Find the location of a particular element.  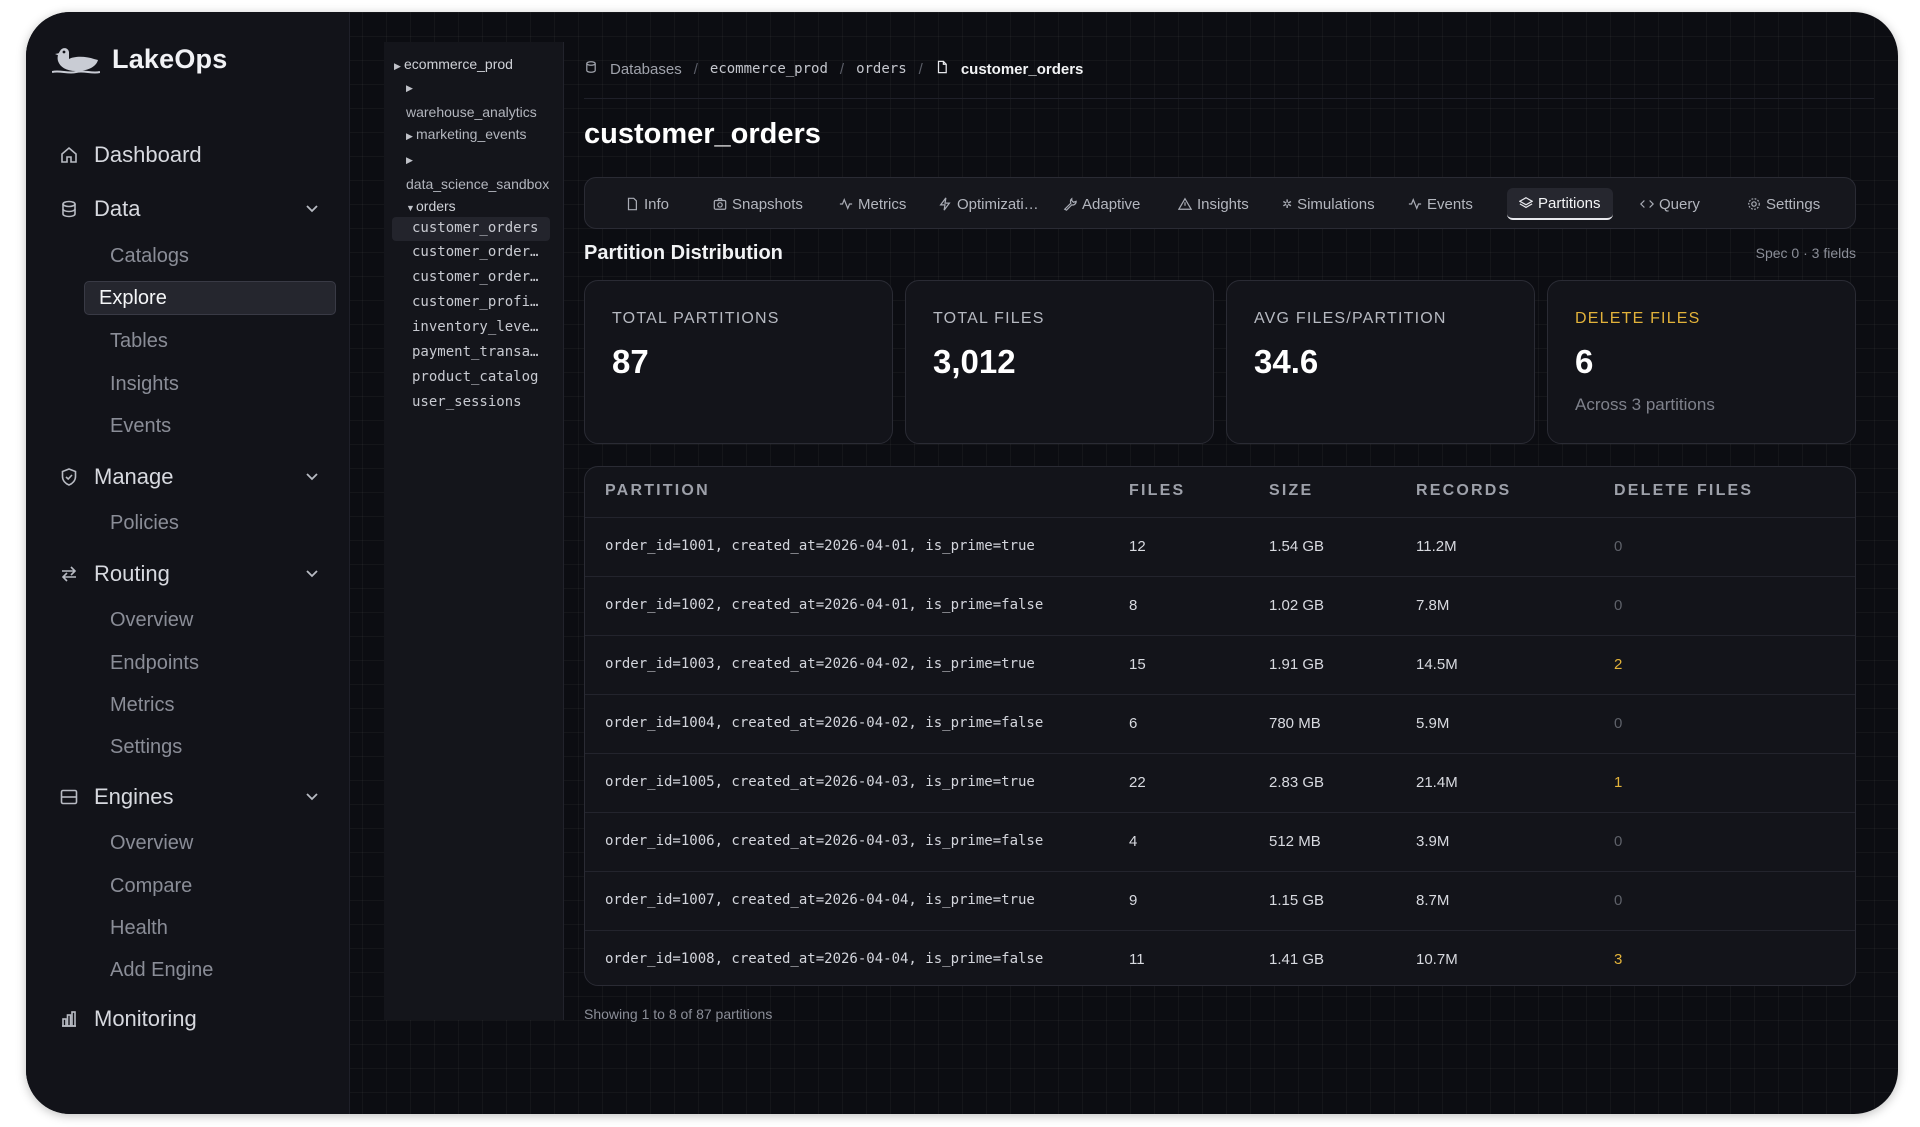

sidebar-item-tables: Tables is located at coordinates (139, 340).